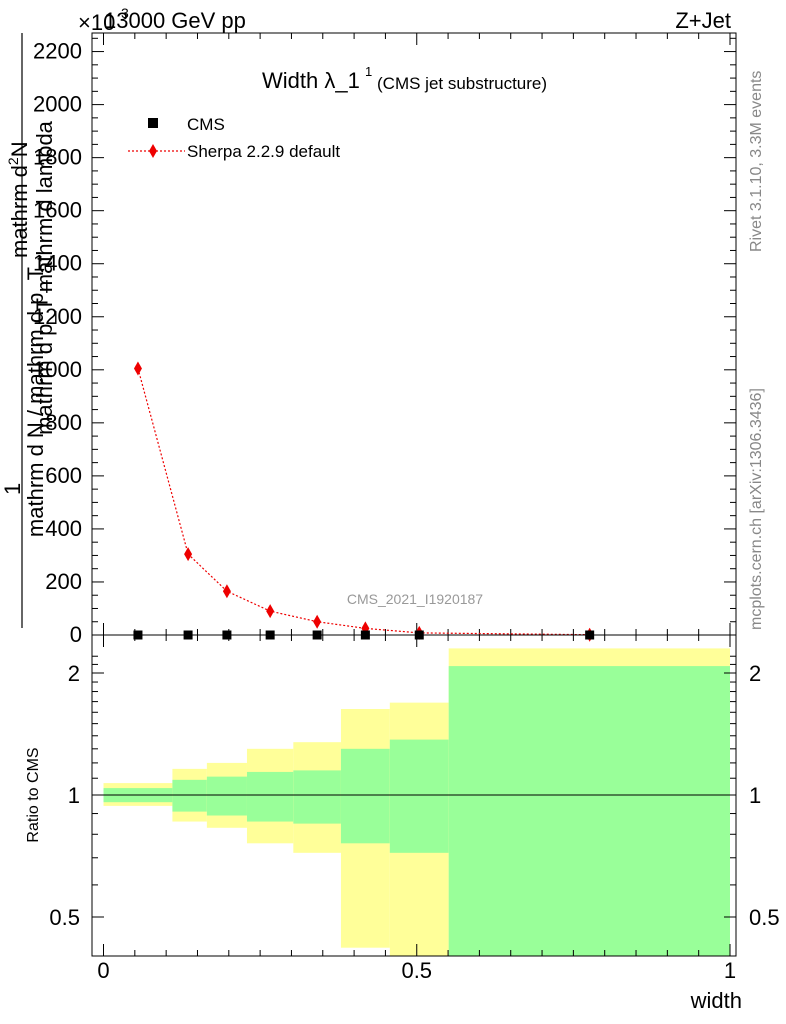  What do you see at coordinates (35, 402) in the screenshot?
I see `ylabel-denominator: mathrm d N / mathrm d p_T` at bounding box center [35, 402].